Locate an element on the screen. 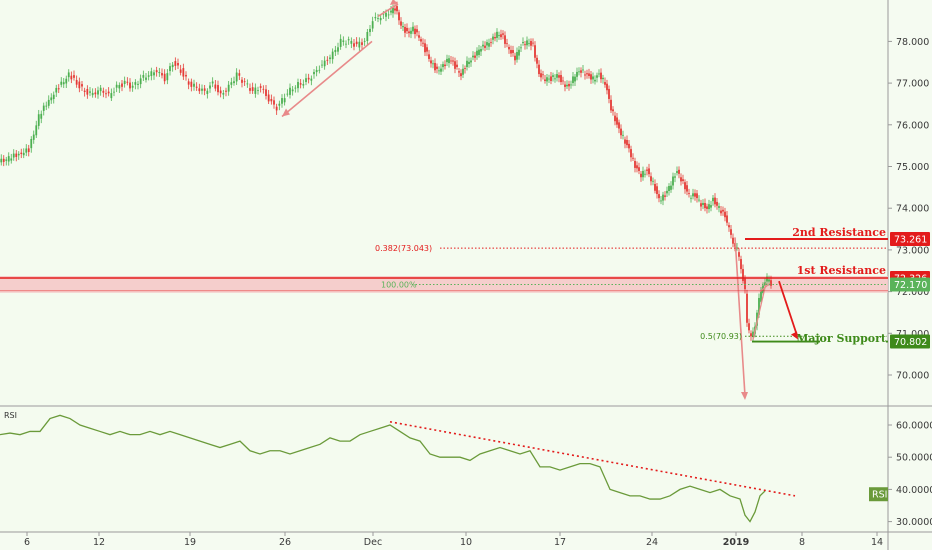 This screenshot has width=932, height=550. first-resistance-label: 1st Resistance is located at coordinates (841, 270).